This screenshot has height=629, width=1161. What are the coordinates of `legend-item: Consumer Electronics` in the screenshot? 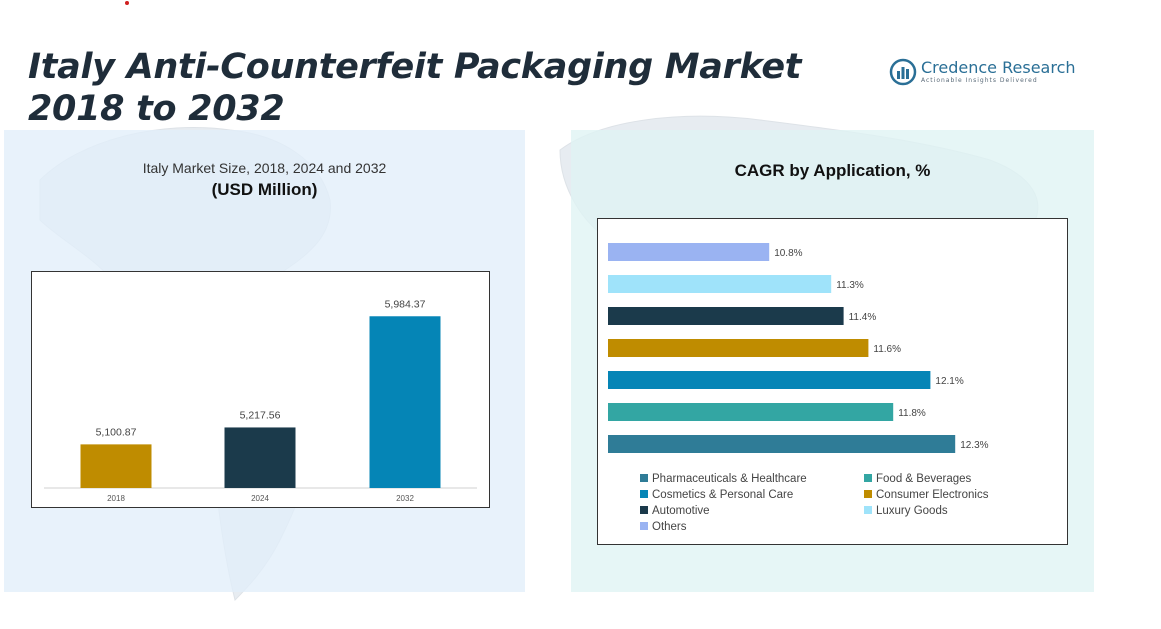 It's located at (926, 495).